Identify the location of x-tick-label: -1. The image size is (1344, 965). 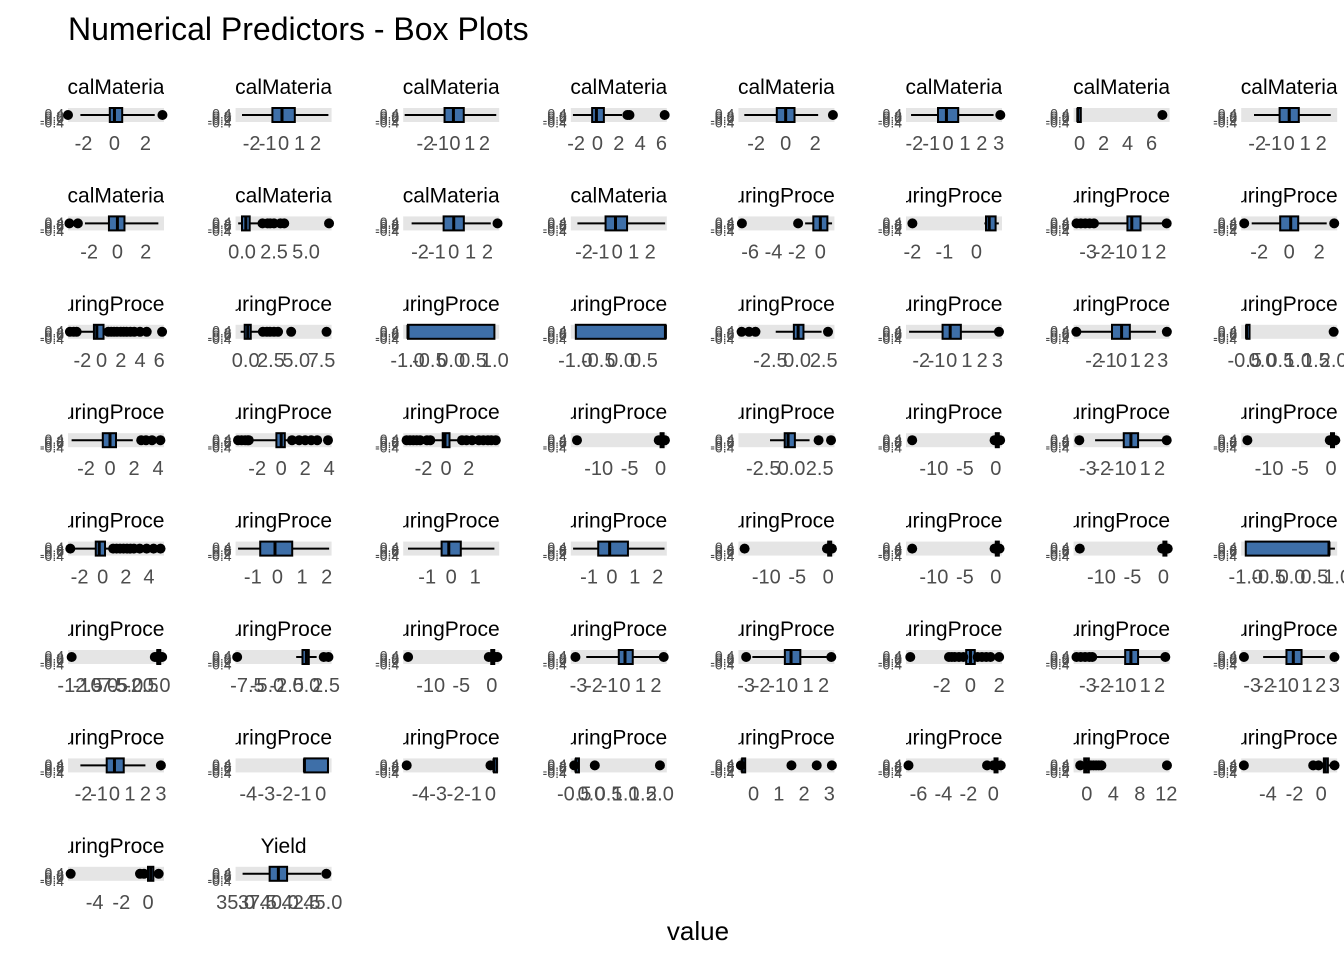
(601, 252).